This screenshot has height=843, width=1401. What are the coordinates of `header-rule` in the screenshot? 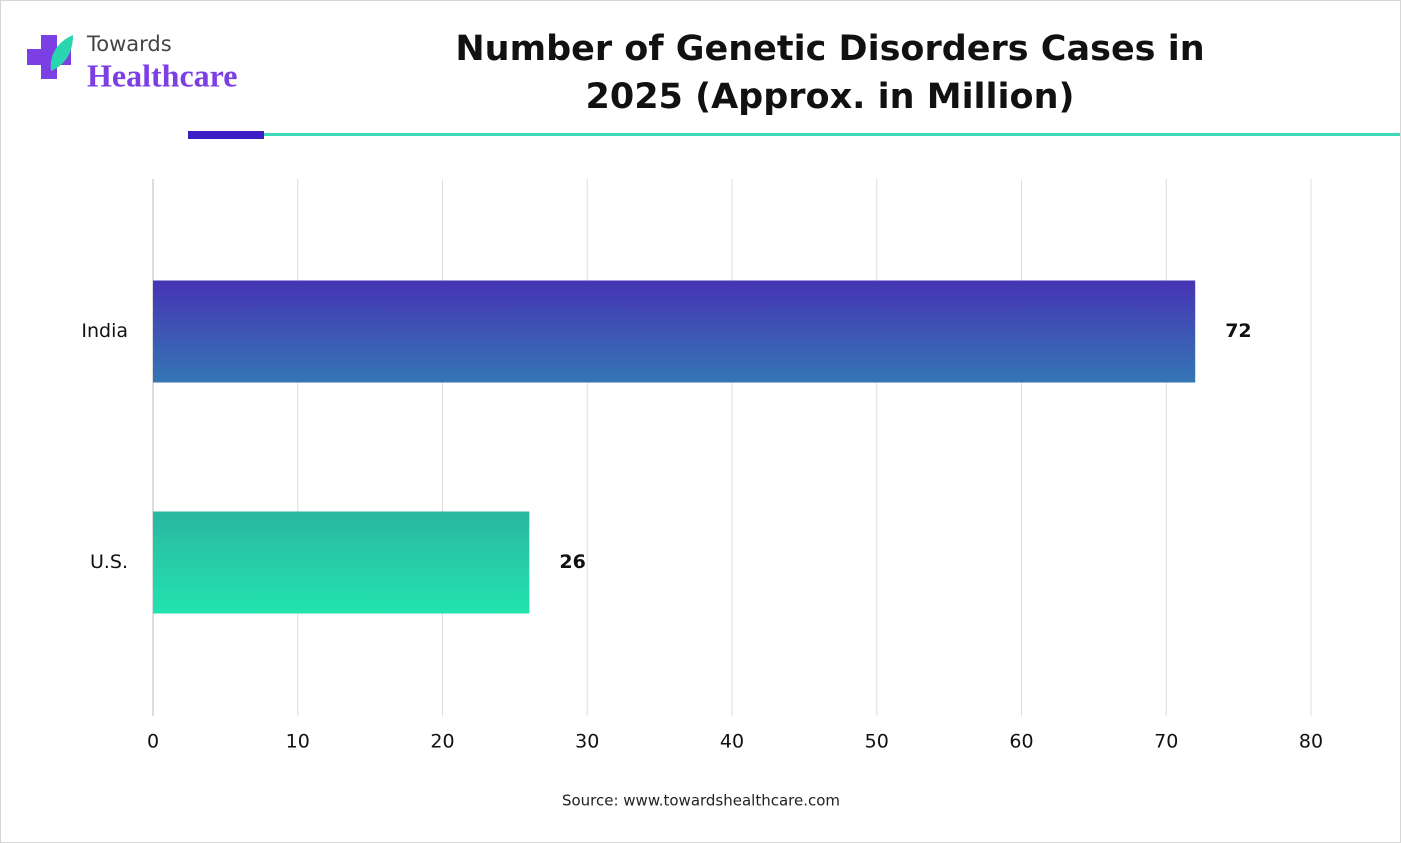 It's located at (832, 134).